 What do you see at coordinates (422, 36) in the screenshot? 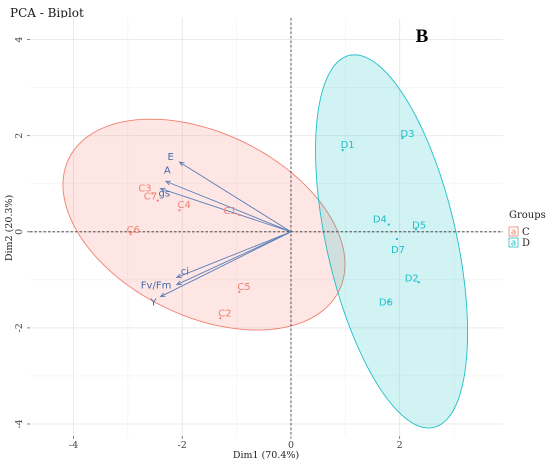
I see `panel-label: B` at bounding box center [422, 36].